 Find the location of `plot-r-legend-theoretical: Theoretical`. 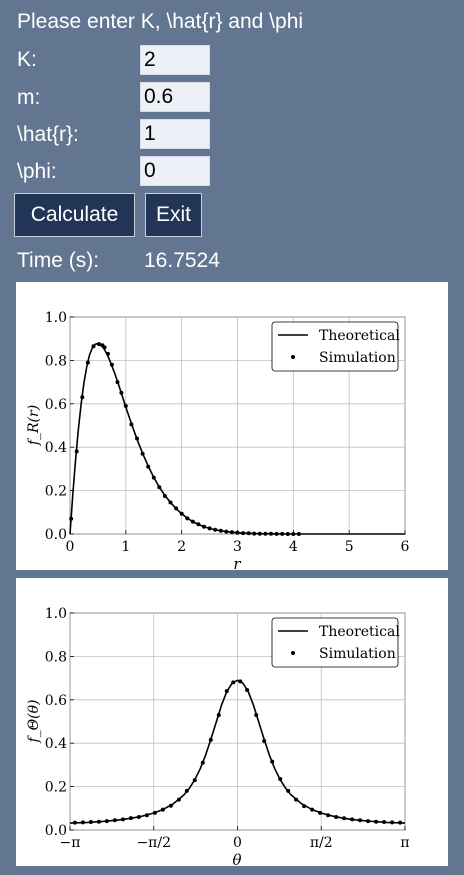

plot-r-legend-theoretical: Theoretical is located at coordinates (359, 336).